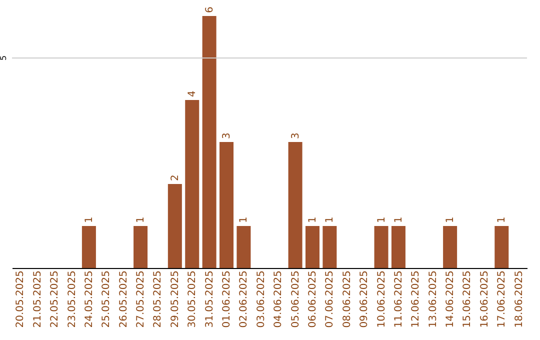 The image size is (540, 340). I want to click on x-tick-label: 25.05.2025, so click(106, 299).